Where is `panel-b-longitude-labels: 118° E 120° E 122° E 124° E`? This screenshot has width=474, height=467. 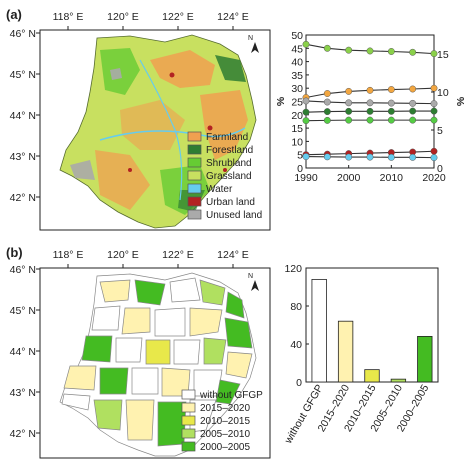
panel-b-longitude-labels: 118° E 120° E 122° E 124° E is located at coordinates (151, 255).